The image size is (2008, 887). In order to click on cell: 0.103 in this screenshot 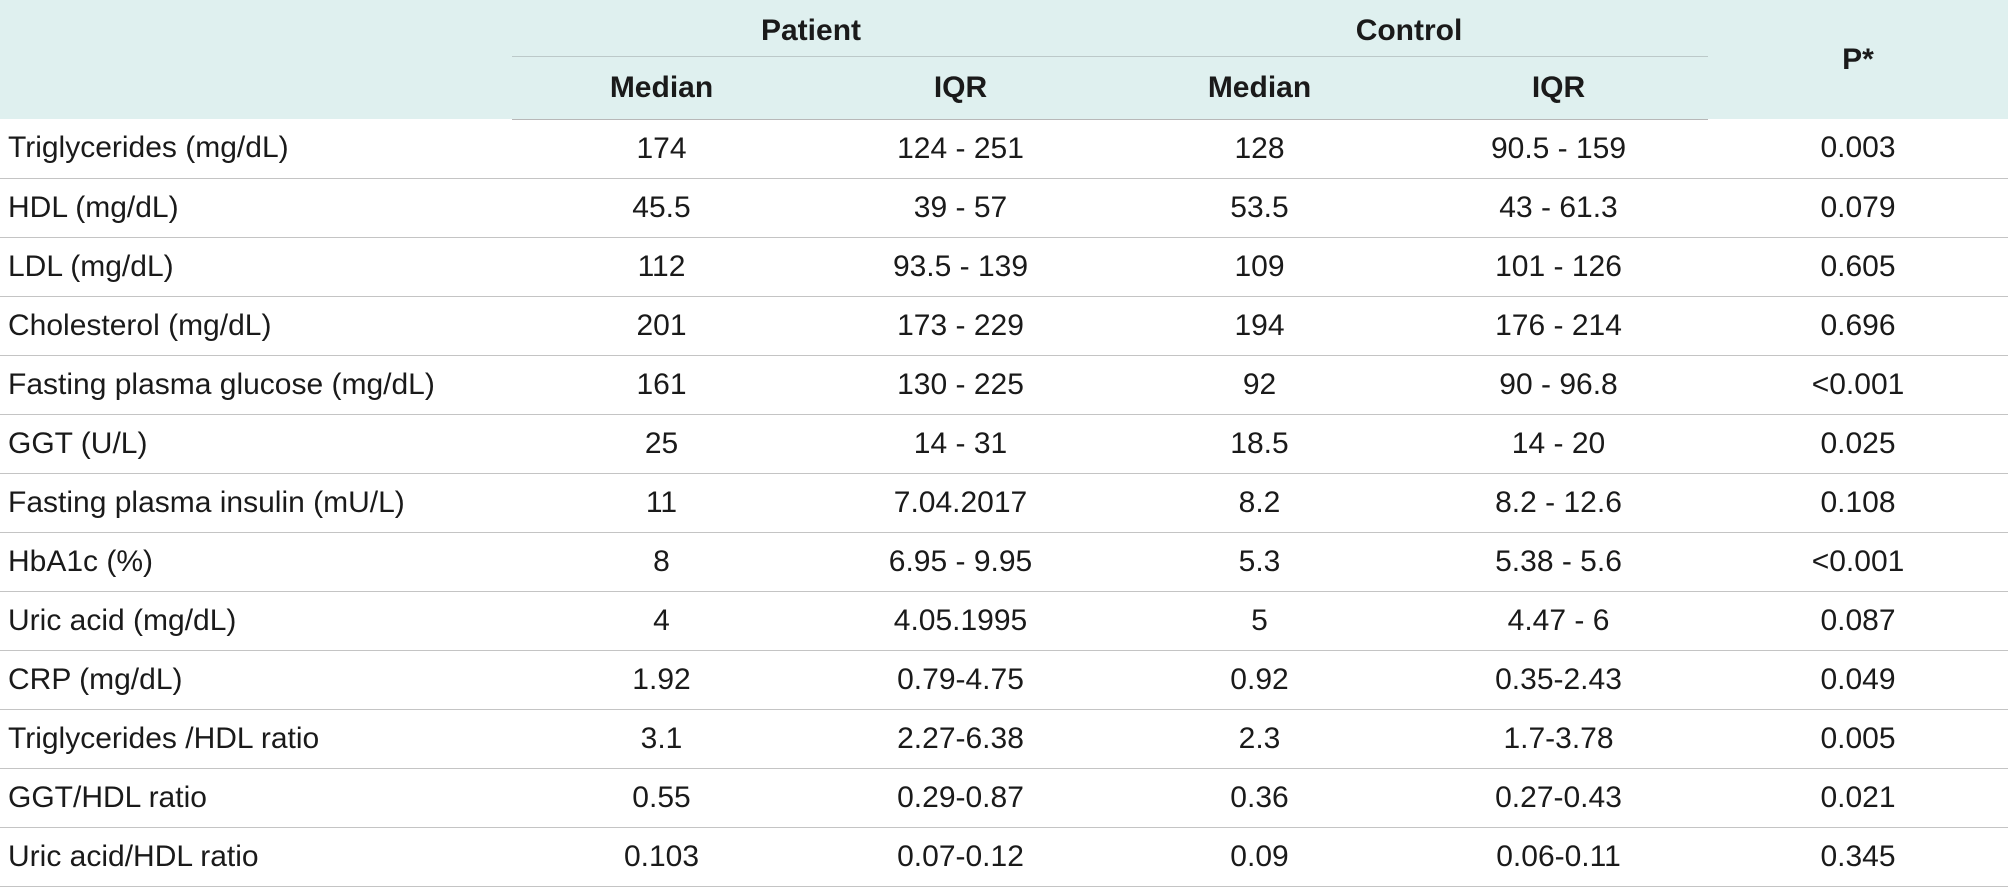, I will do `click(661, 857)`.